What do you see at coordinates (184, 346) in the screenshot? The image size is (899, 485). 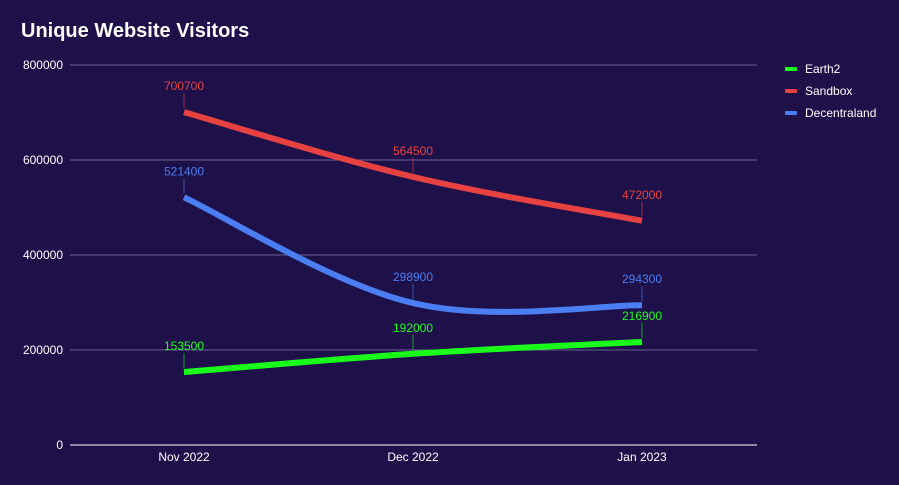 I see `data-label: 153500` at bounding box center [184, 346].